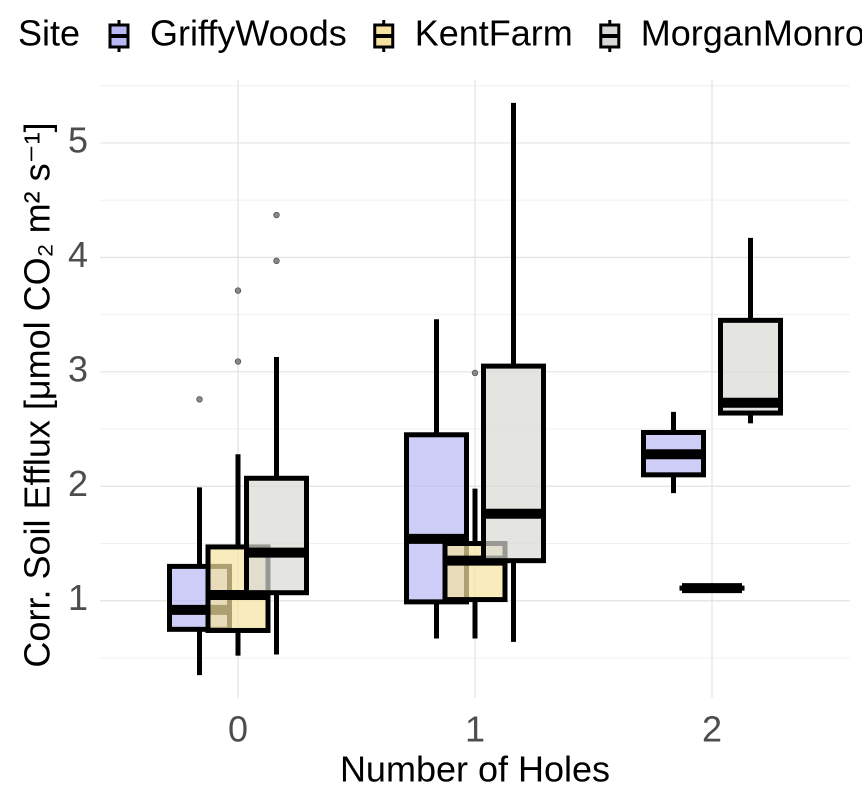 The width and height of the screenshot is (862, 800). Describe the element at coordinates (37, 394) in the screenshot. I see `y-axis-title: Corr. Soil Efflux [μmol CO₂ m² s⁻¹]` at that location.